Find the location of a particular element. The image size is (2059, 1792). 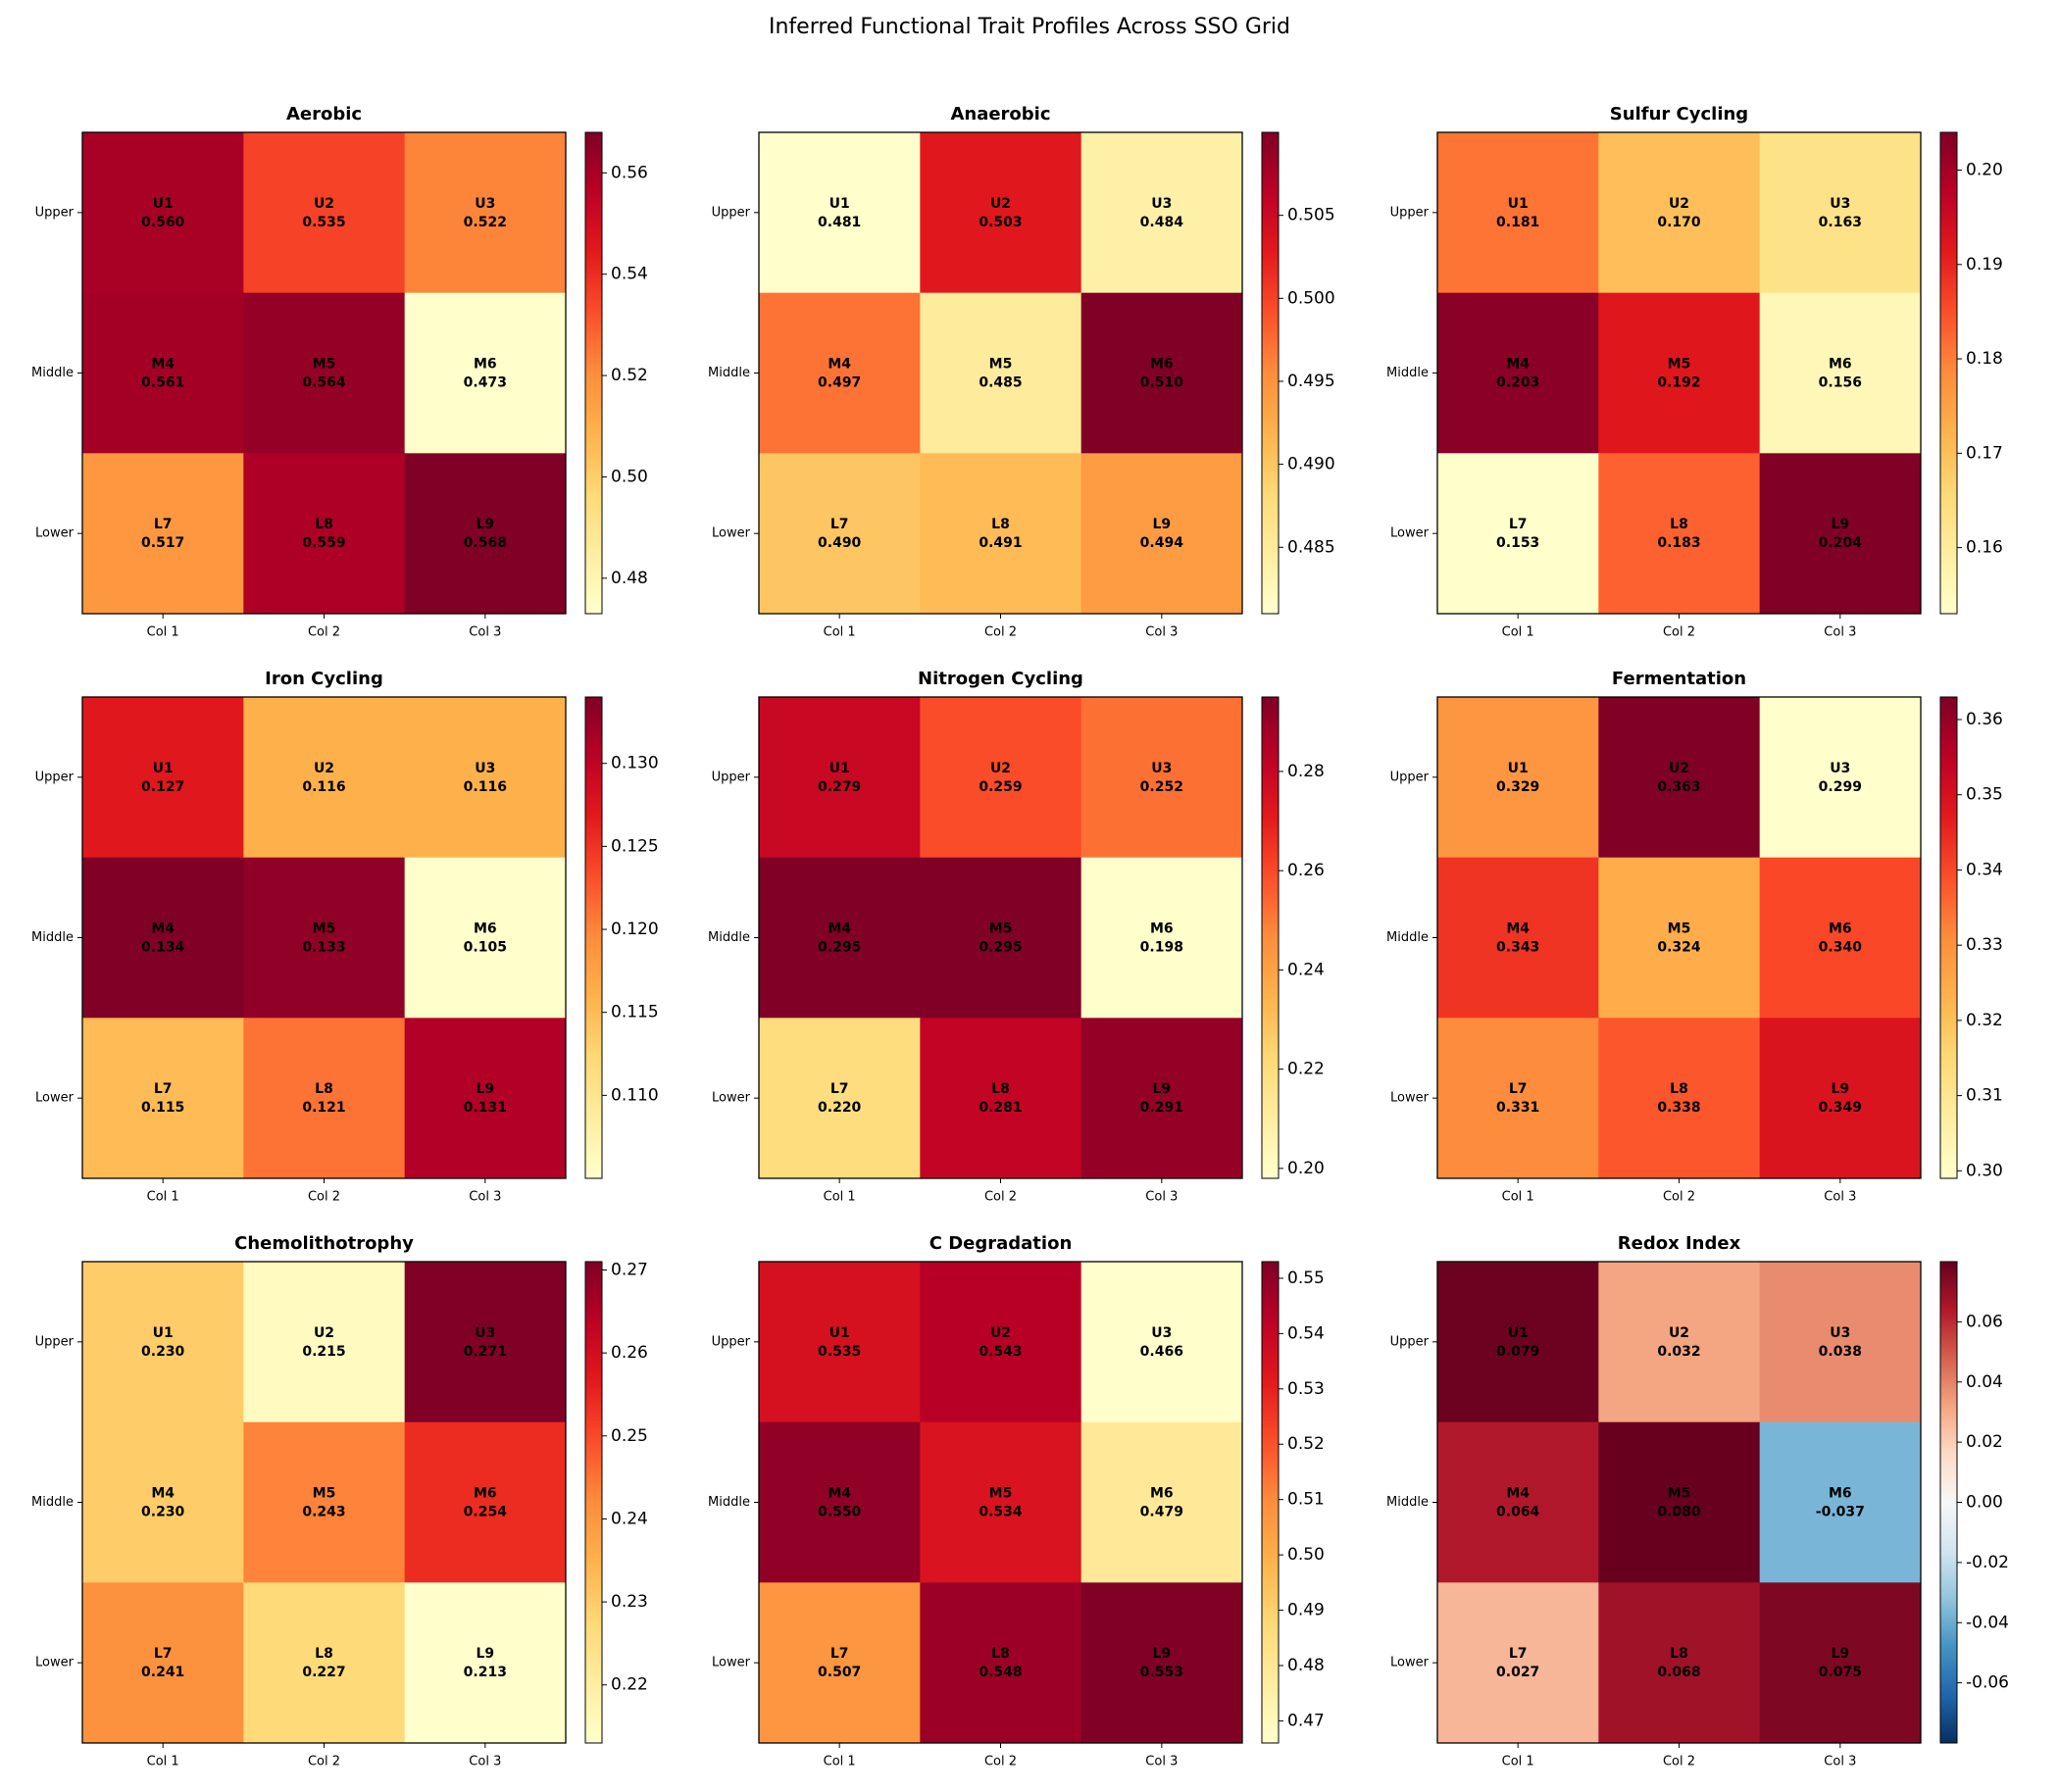

cell-value-label: 0.491 is located at coordinates (1000, 543).